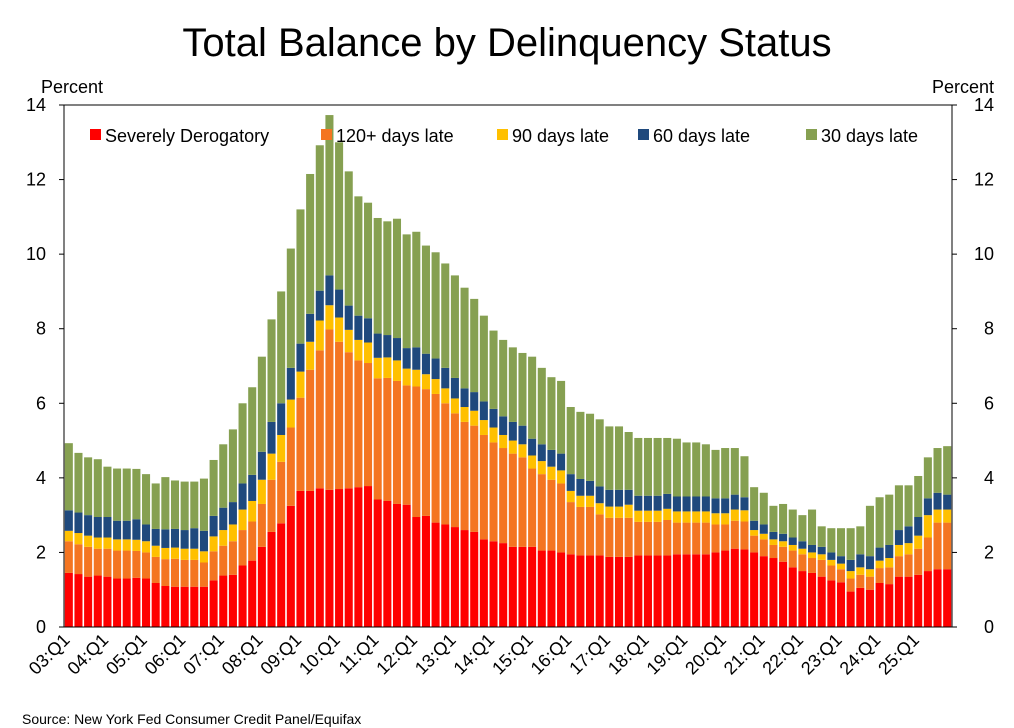 This screenshot has height=728, width=1014. I want to click on legend-label: Severely Derogatory, so click(187, 136).